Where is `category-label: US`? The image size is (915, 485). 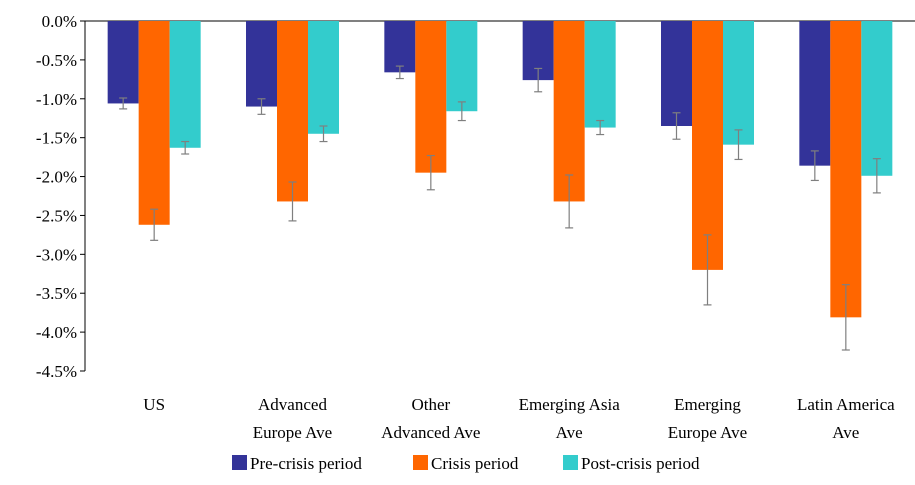
category-label: US is located at coordinates (154, 404).